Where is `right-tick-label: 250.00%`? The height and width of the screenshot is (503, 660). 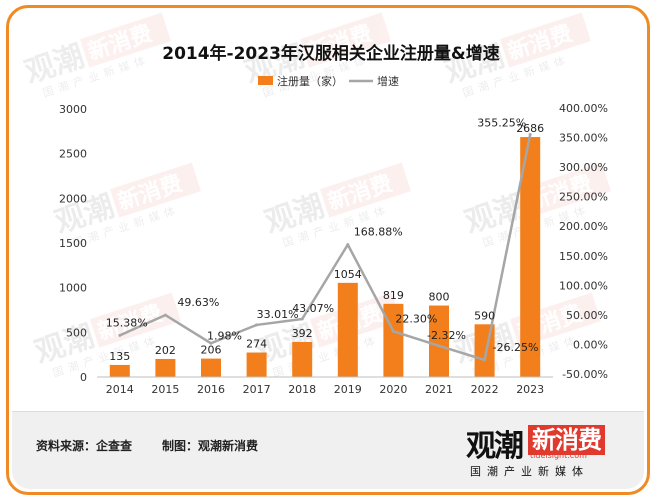 right-tick-label: 250.00% is located at coordinates (583, 197).